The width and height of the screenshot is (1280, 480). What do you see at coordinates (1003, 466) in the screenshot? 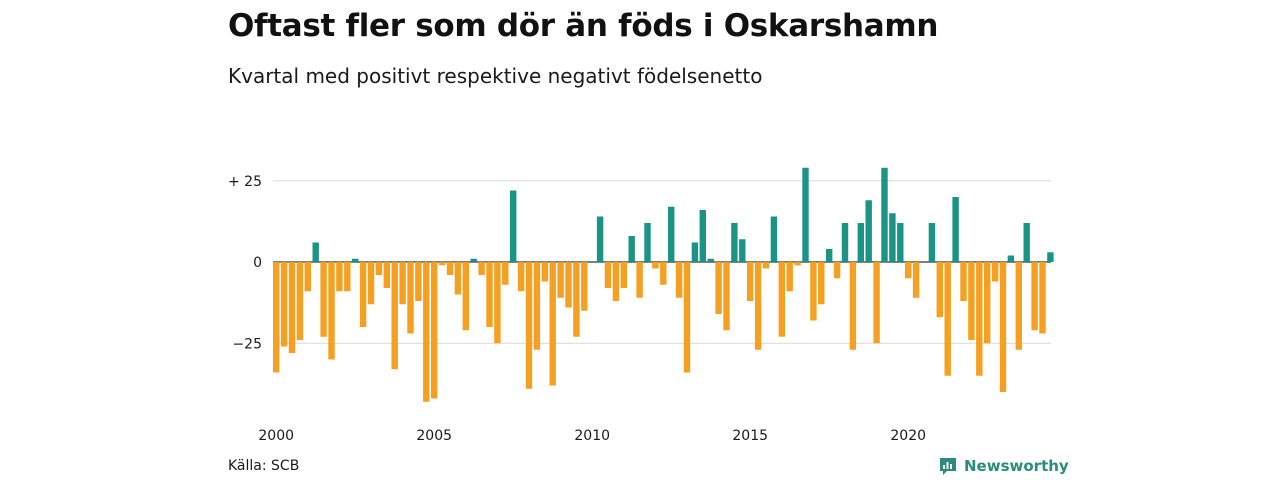
I see `brand-logo: Newsworthy` at bounding box center [1003, 466].